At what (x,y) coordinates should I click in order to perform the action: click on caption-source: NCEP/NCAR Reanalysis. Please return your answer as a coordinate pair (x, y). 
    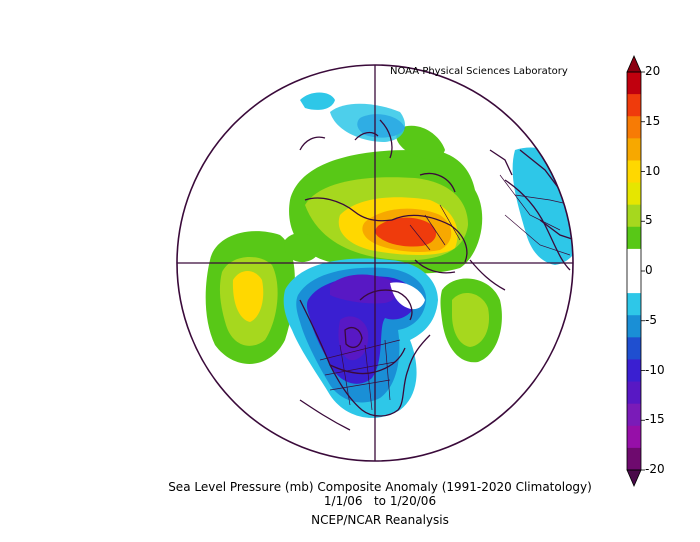
    Looking at the image, I should click on (380, 520).